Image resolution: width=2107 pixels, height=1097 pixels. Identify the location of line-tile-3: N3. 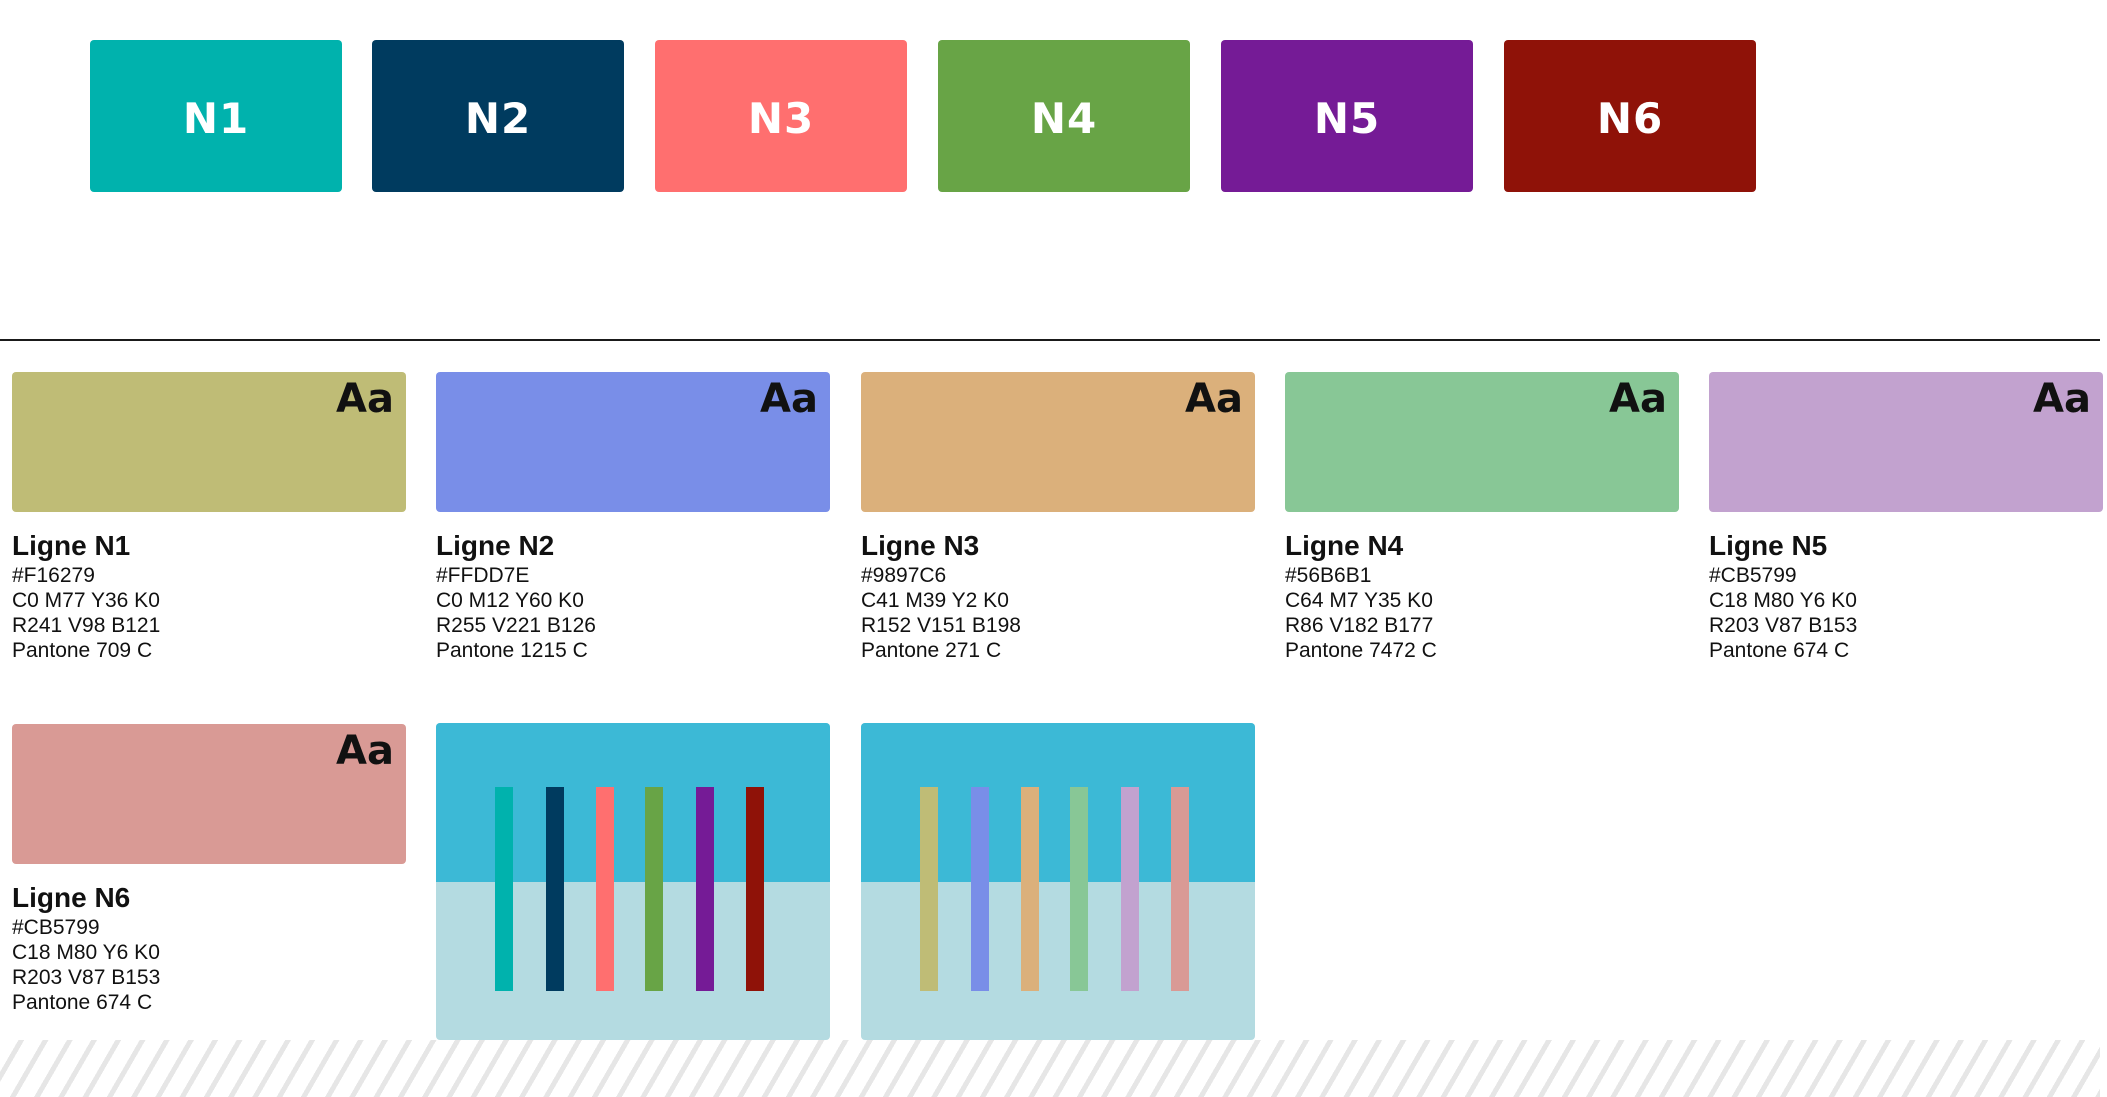
(781, 116).